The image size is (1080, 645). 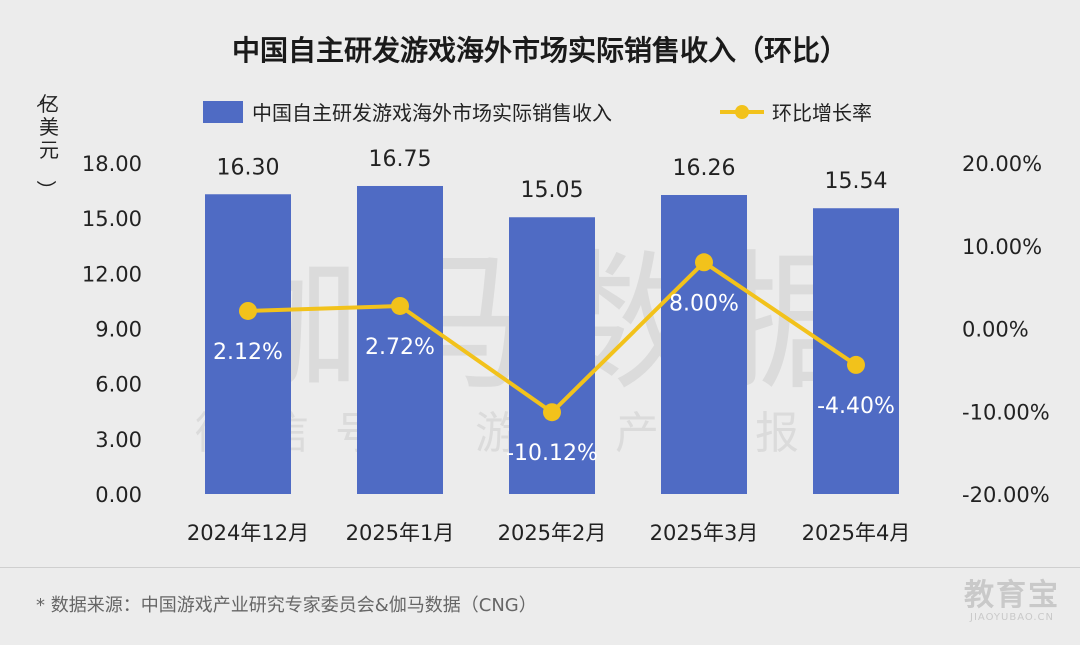 I want to click on right-axis-tick: 0.00%, so click(x=995, y=330).